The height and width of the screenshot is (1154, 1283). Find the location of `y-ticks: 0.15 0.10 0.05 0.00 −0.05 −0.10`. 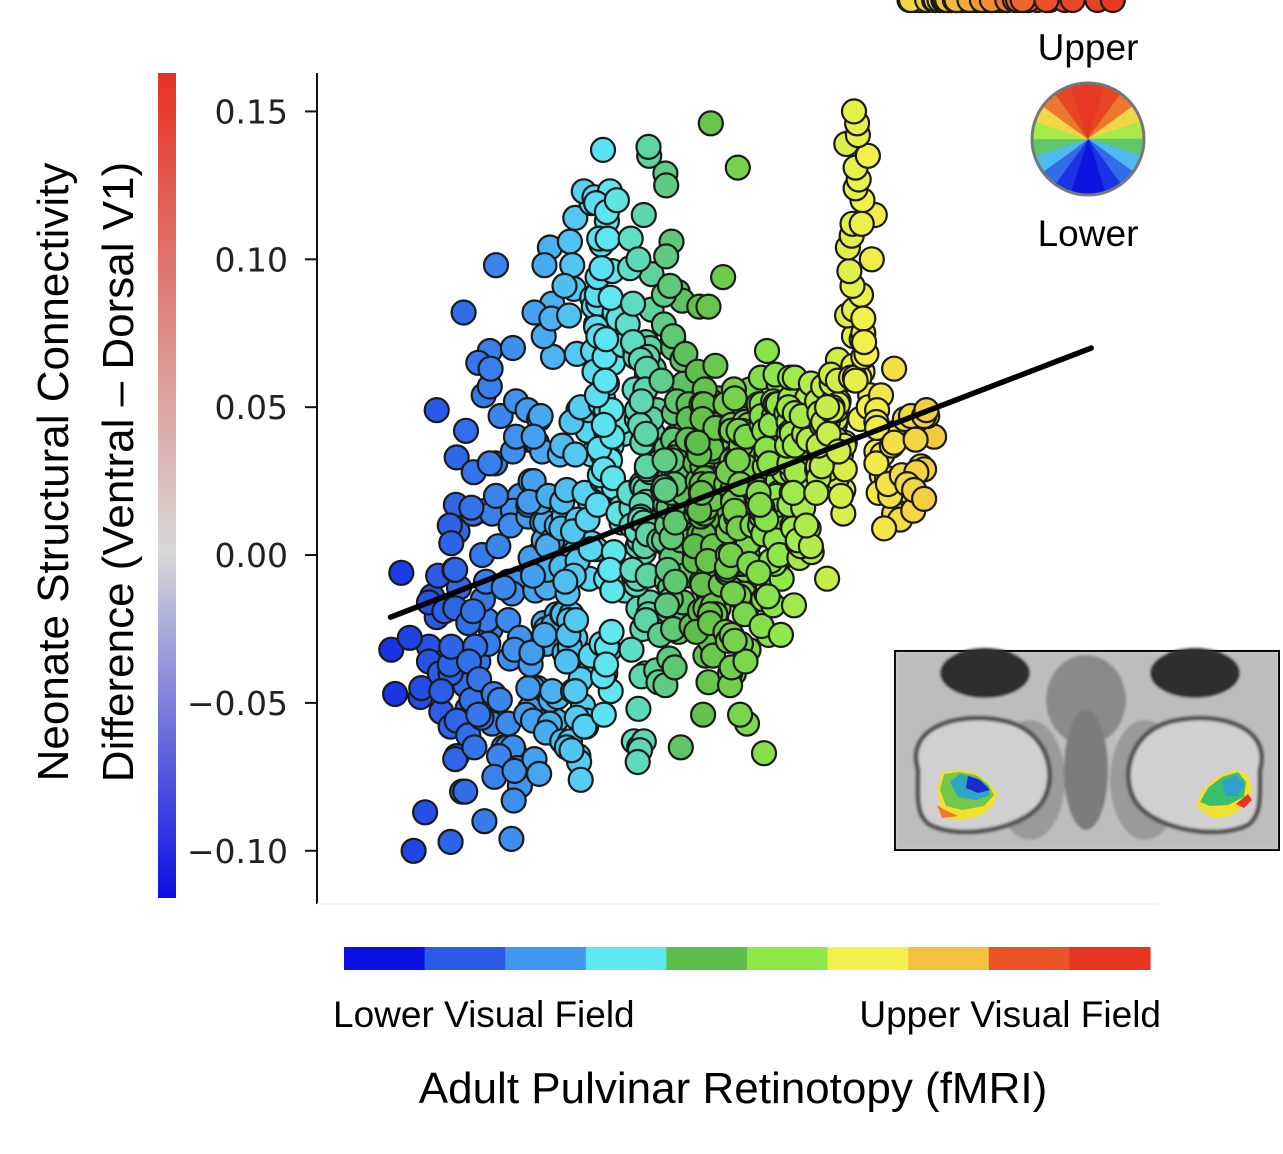

y-ticks: 0.15 0.10 0.05 0.00 −0.05 −0.10 is located at coordinates (252, 481).